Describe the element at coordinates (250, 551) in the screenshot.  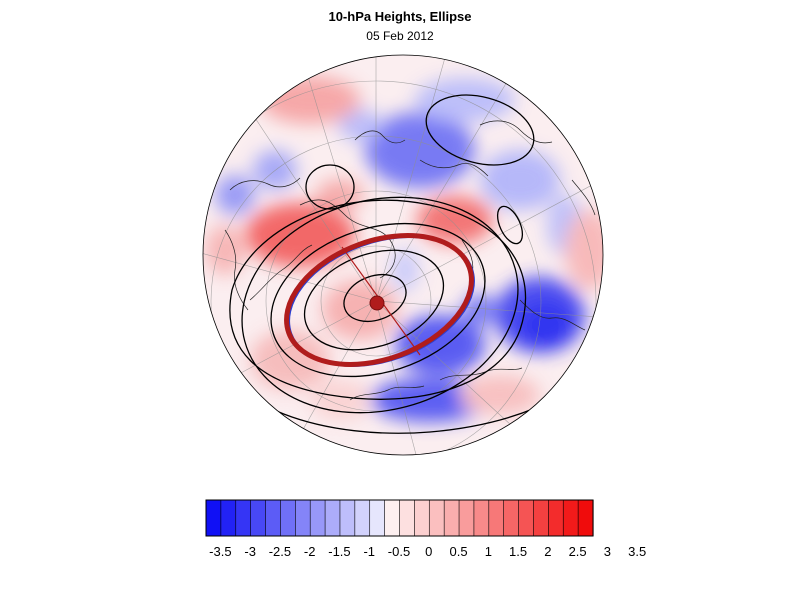
I see `colorbar-tick-label: -3` at that location.